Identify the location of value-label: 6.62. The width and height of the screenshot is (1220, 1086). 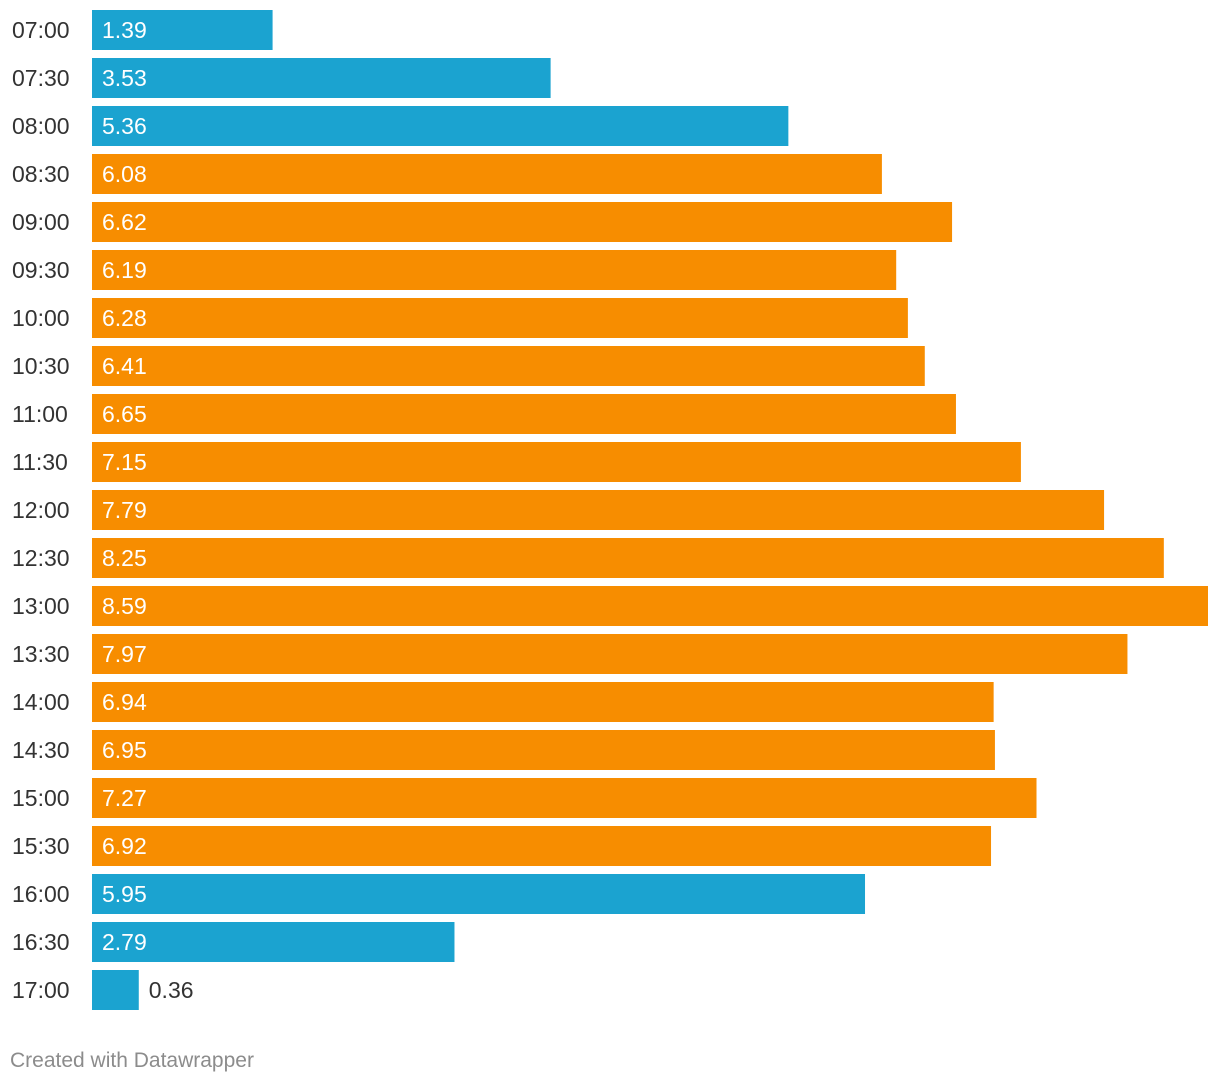
(124, 222).